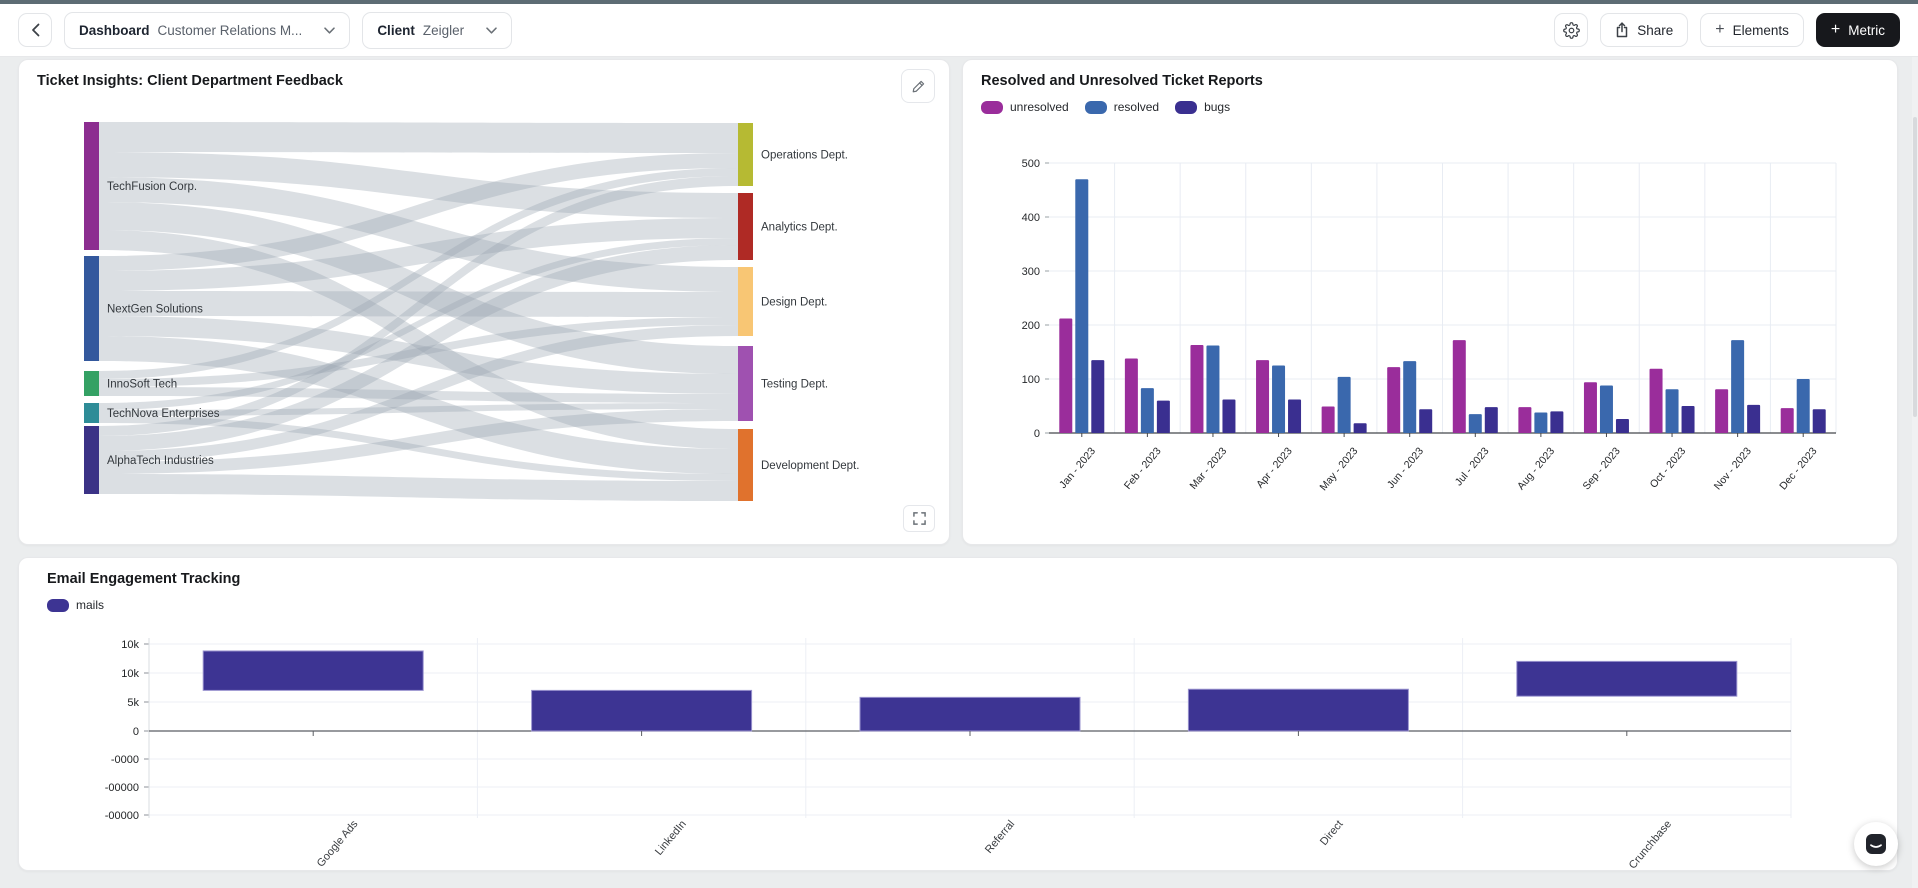 The image size is (1918, 888). Describe the element at coordinates (75, 605) in the screenshot. I see `legend-item-mails: mails` at that location.